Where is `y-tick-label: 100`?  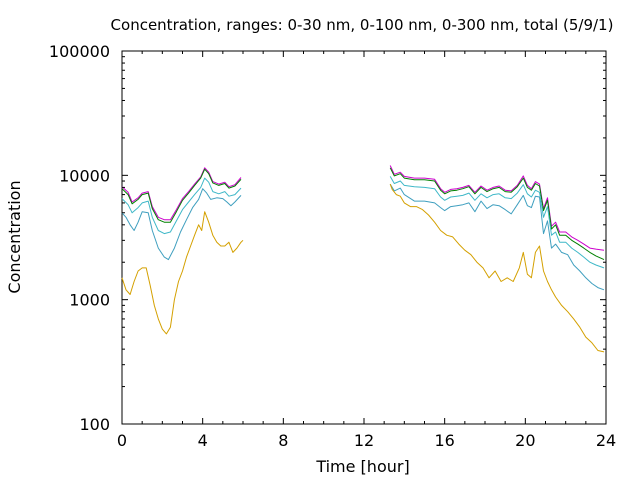 y-tick-label: 100 is located at coordinates (94, 424).